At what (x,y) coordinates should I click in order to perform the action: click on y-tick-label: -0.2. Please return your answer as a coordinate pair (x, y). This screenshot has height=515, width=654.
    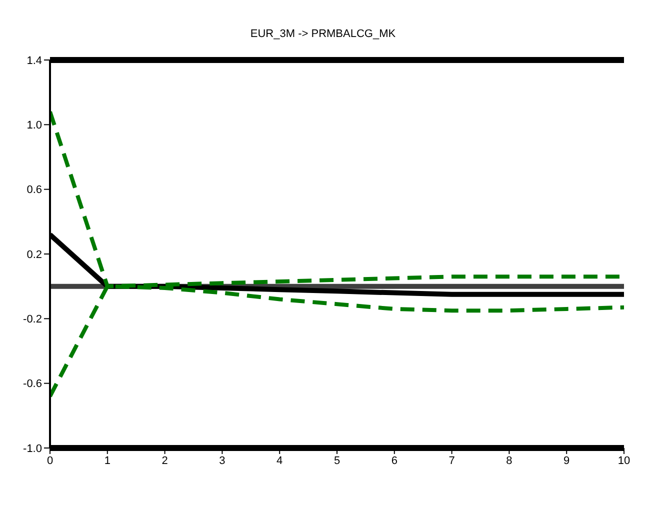
    Looking at the image, I should click on (32, 320).